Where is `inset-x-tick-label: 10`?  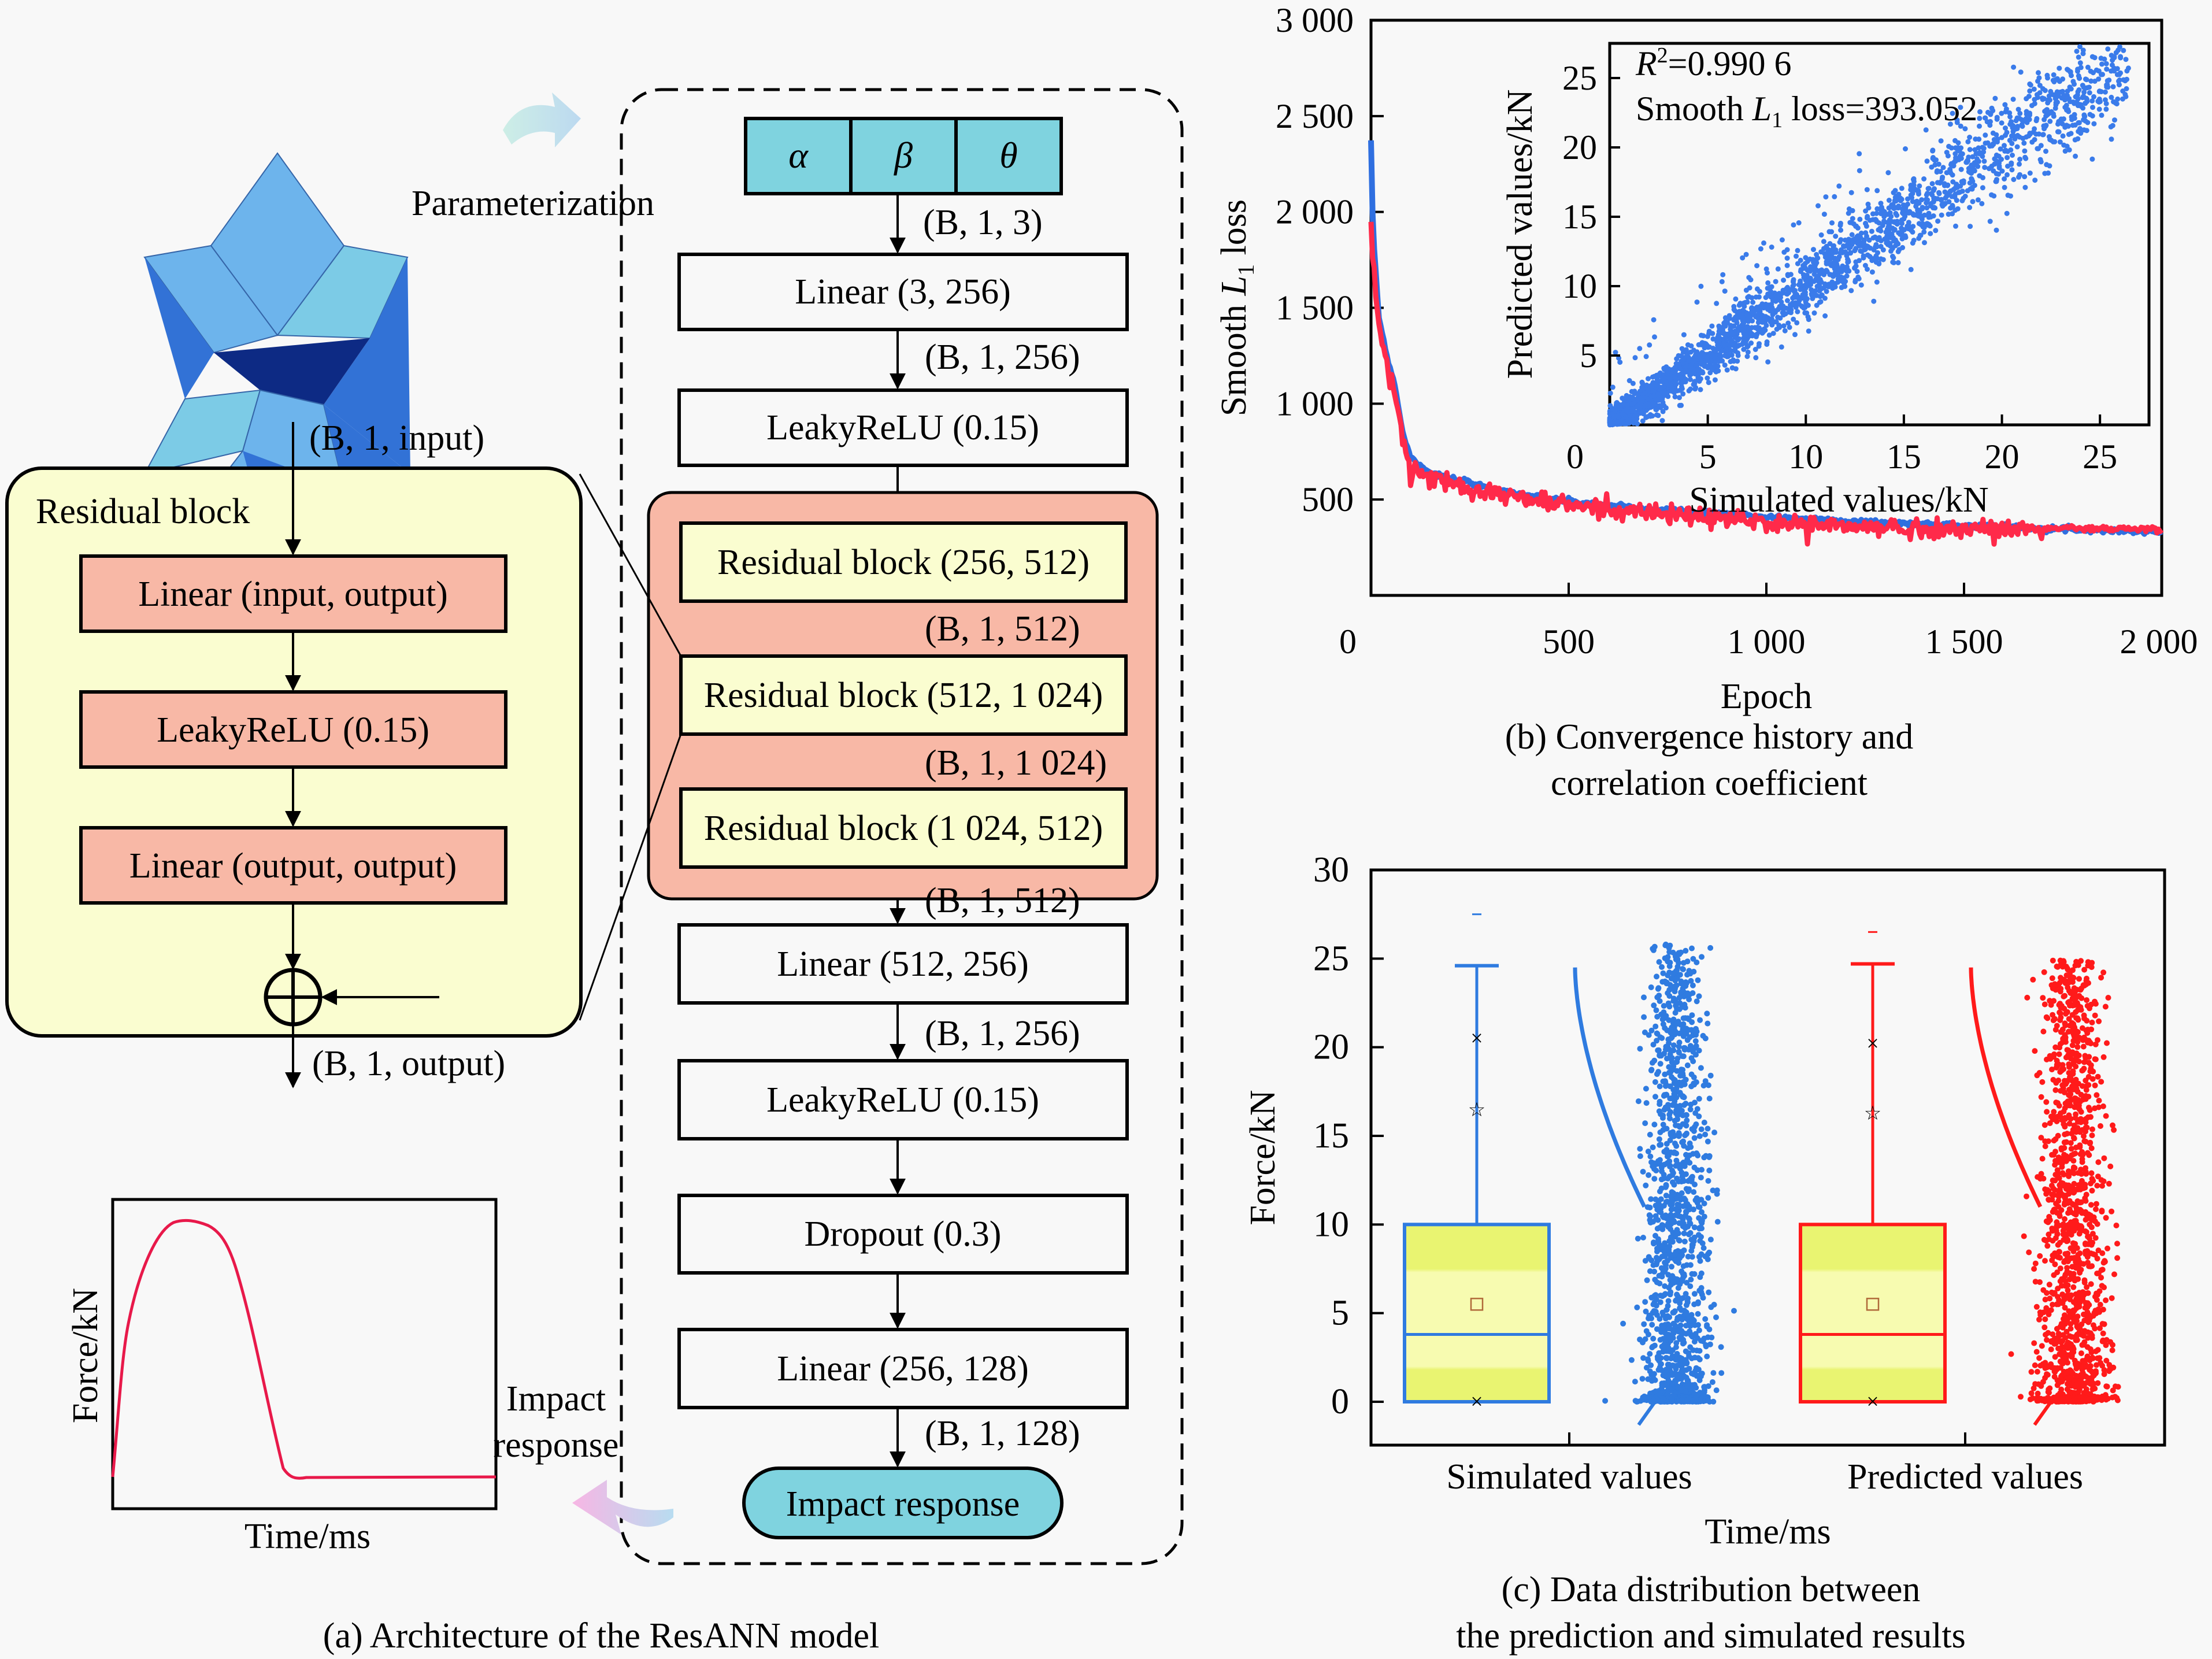
inset-x-tick-label: 10 is located at coordinates (1805, 457).